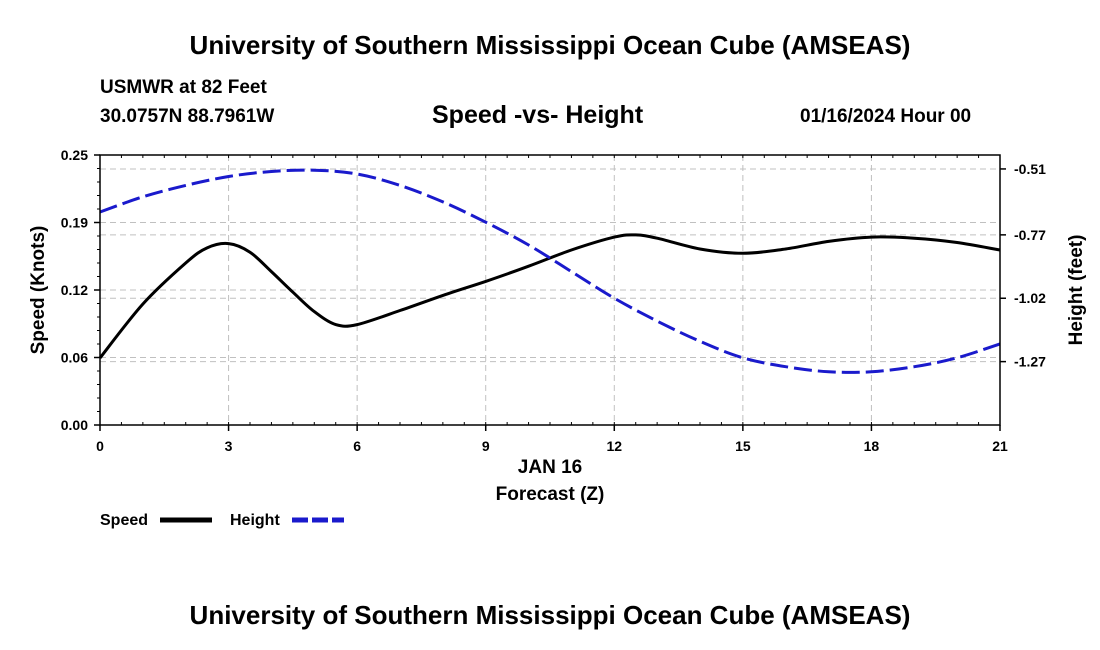  What do you see at coordinates (74, 290) in the screenshot?
I see `y-left-tick-label: 0.12` at bounding box center [74, 290].